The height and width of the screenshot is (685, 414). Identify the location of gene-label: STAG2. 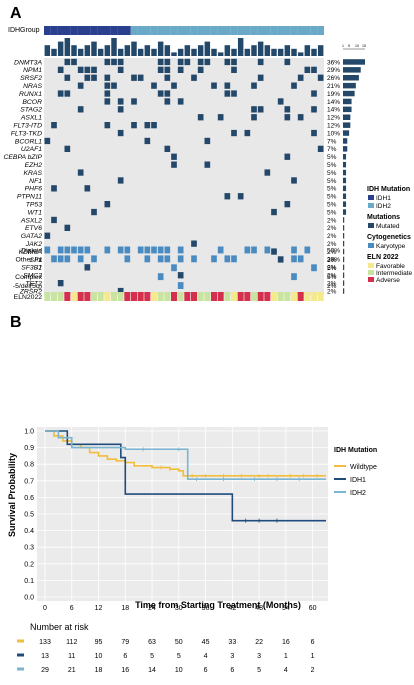
(31, 110).